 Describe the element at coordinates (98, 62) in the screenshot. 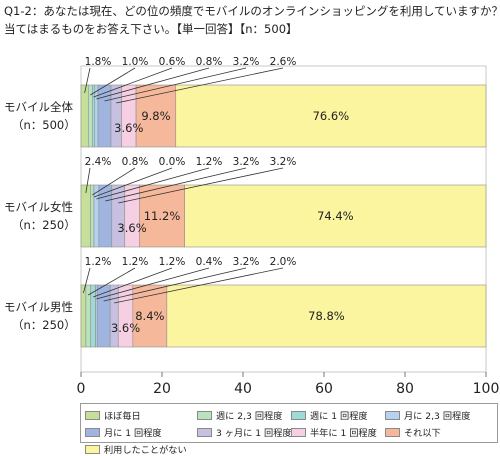

I see `value-label: 1.8%` at that location.